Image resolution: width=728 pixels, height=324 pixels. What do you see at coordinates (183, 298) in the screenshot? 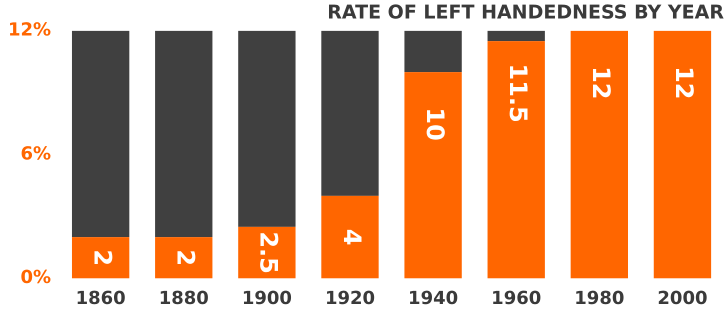
I see `x-tick-label: 1880` at bounding box center [183, 298].